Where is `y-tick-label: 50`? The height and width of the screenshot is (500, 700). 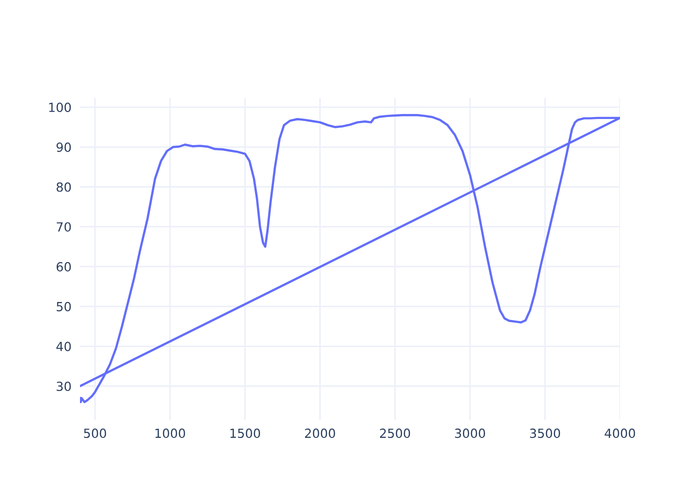 y-tick-label: 50 is located at coordinates (63, 307).